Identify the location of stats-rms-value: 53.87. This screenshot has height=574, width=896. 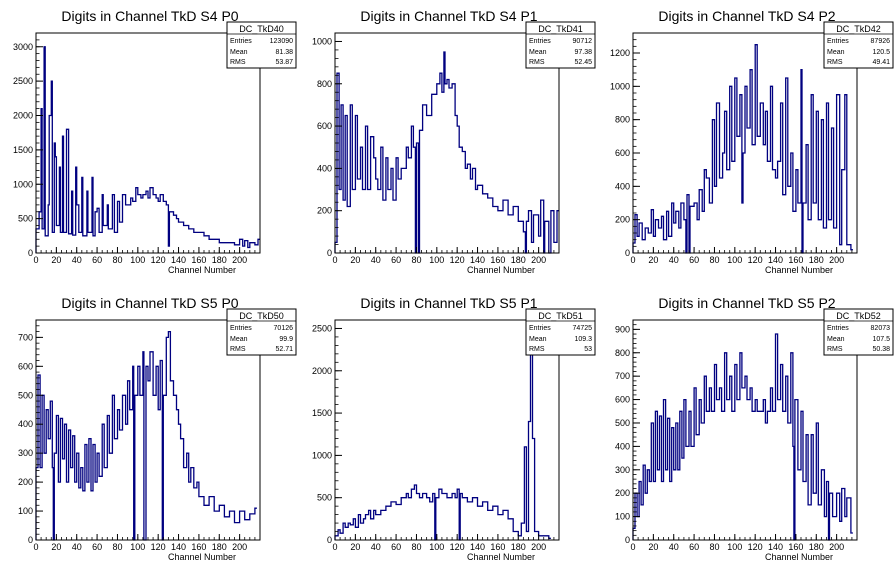
(284, 62).